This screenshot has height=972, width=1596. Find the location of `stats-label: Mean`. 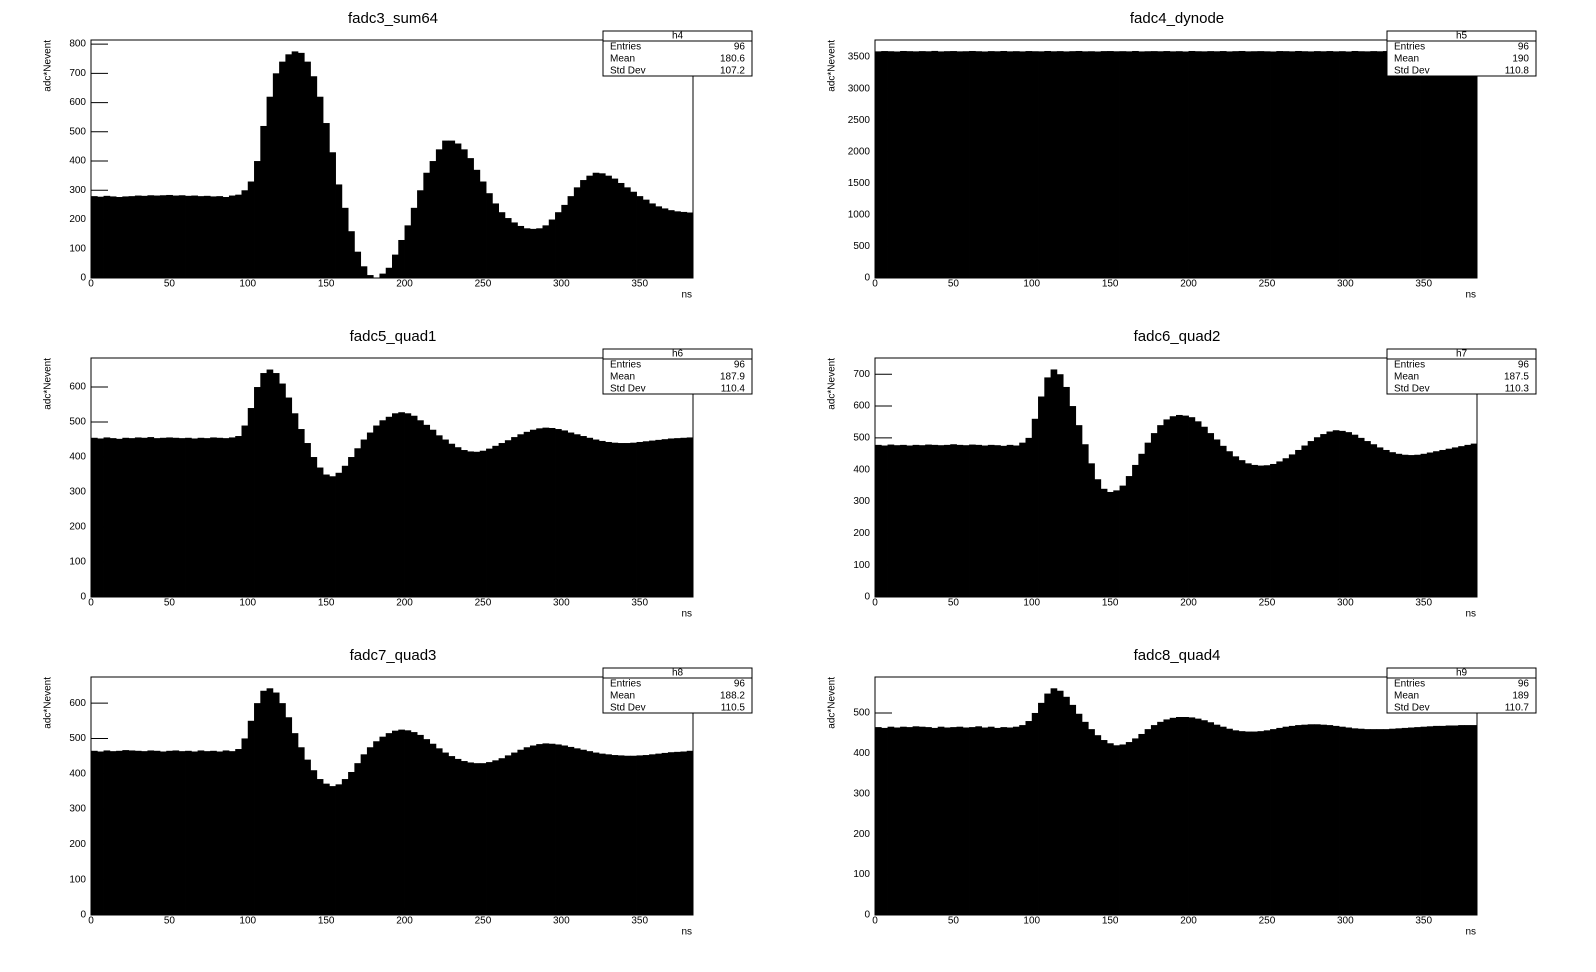

stats-label: Mean is located at coordinates (1406, 59).